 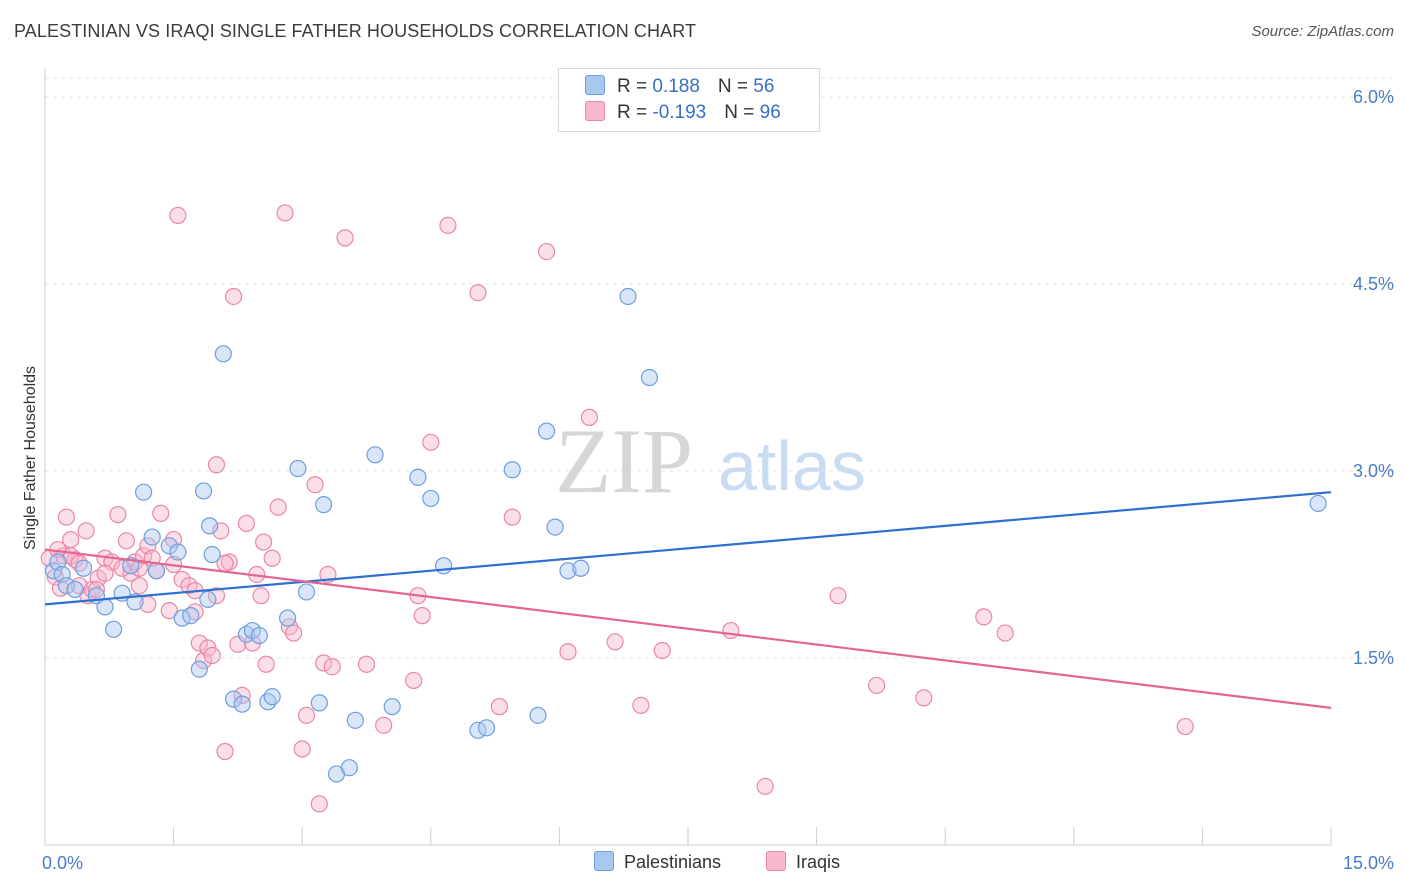 I want to click on x-tick-label: 15.0%, so click(x=1368, y=863).